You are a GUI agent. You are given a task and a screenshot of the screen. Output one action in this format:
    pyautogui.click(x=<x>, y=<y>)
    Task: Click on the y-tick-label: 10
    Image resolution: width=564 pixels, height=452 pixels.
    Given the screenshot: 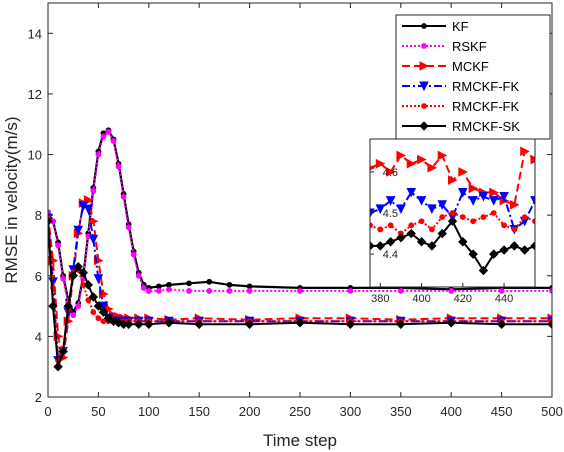 What is the action you would take?
    pyautogui.click(x=35, y=155)
    